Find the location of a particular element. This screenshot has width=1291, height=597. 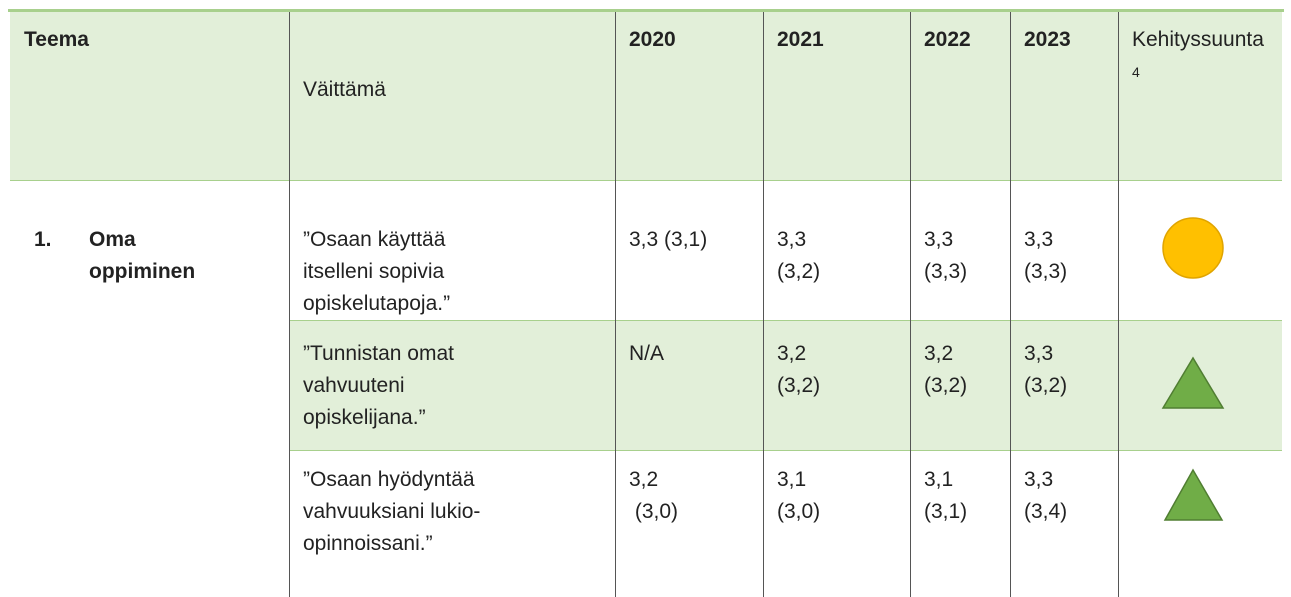

text-line: itselleni sopivia is located at coordinates (374, 271).